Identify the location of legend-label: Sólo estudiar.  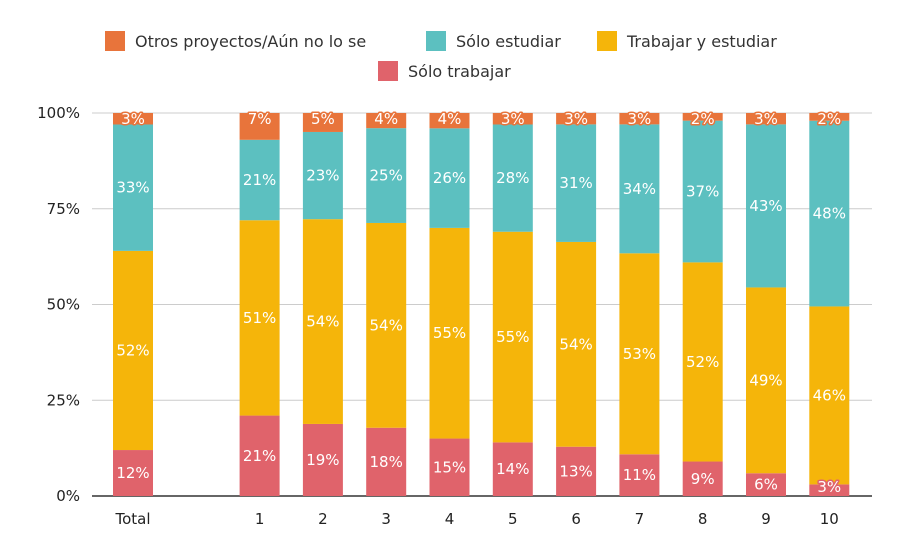
(508, 41).